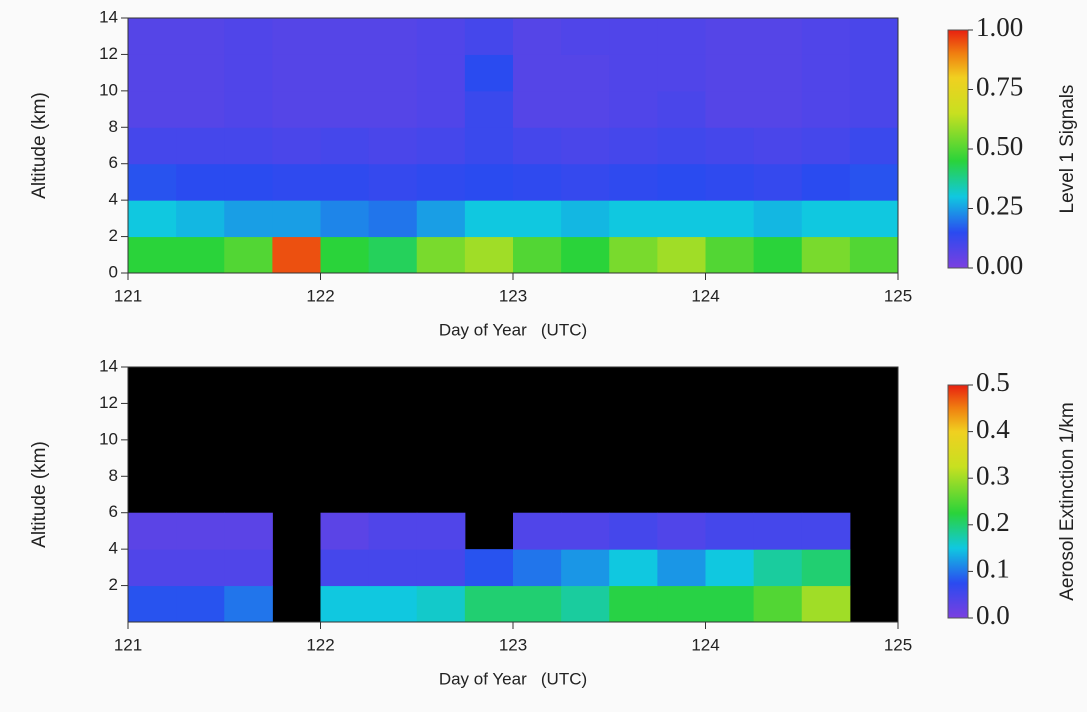 This screenshot has width=1087, height=712. What do you see at coordinates (999, 27) in the screenshot?
I see `colorbar-tick-label: 1.00` at bounding box center [999, 27].